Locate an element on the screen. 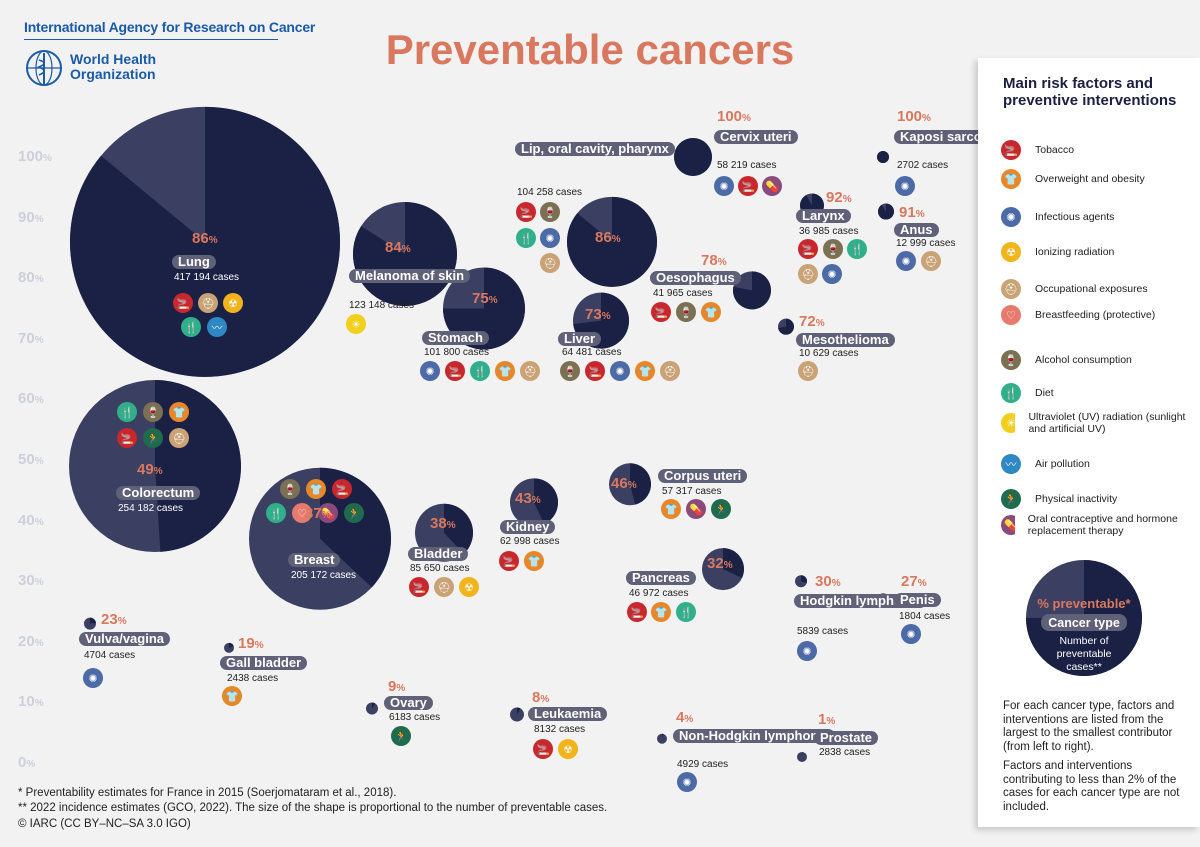 The width and height of the screenshot is (1200, 847). who-name: World Health Organization is located at coordinates (113, 67).